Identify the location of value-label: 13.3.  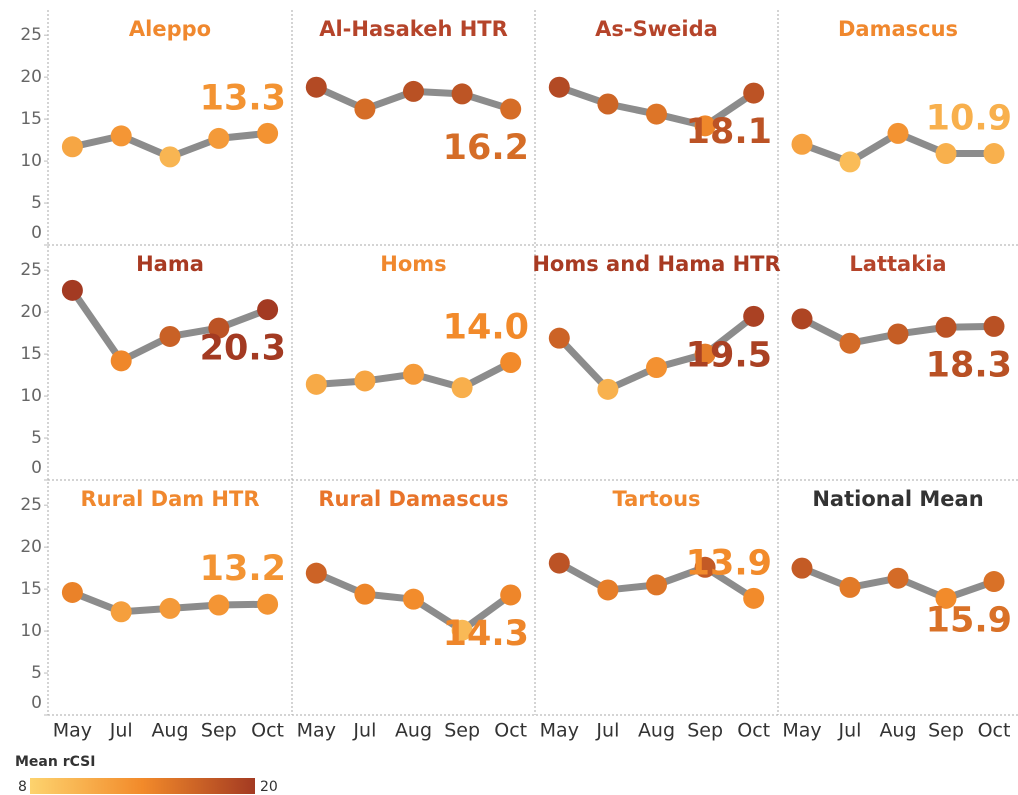
(243, 98).